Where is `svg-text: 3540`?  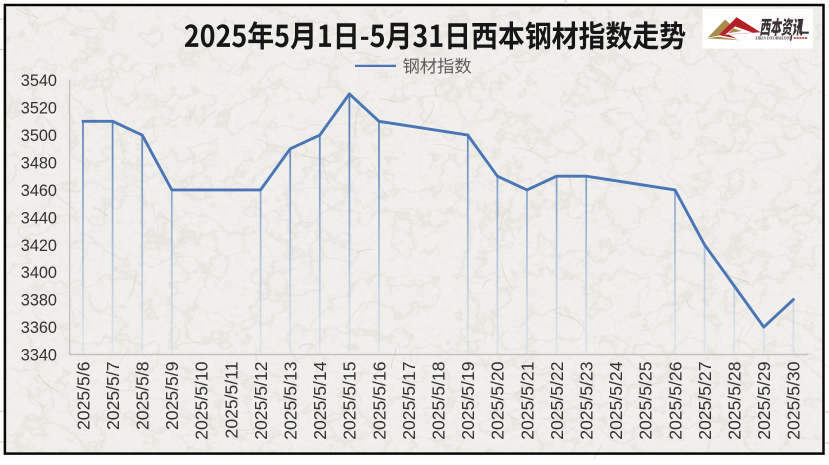 svg-text: 3540 is located at coordinates (39, 81).